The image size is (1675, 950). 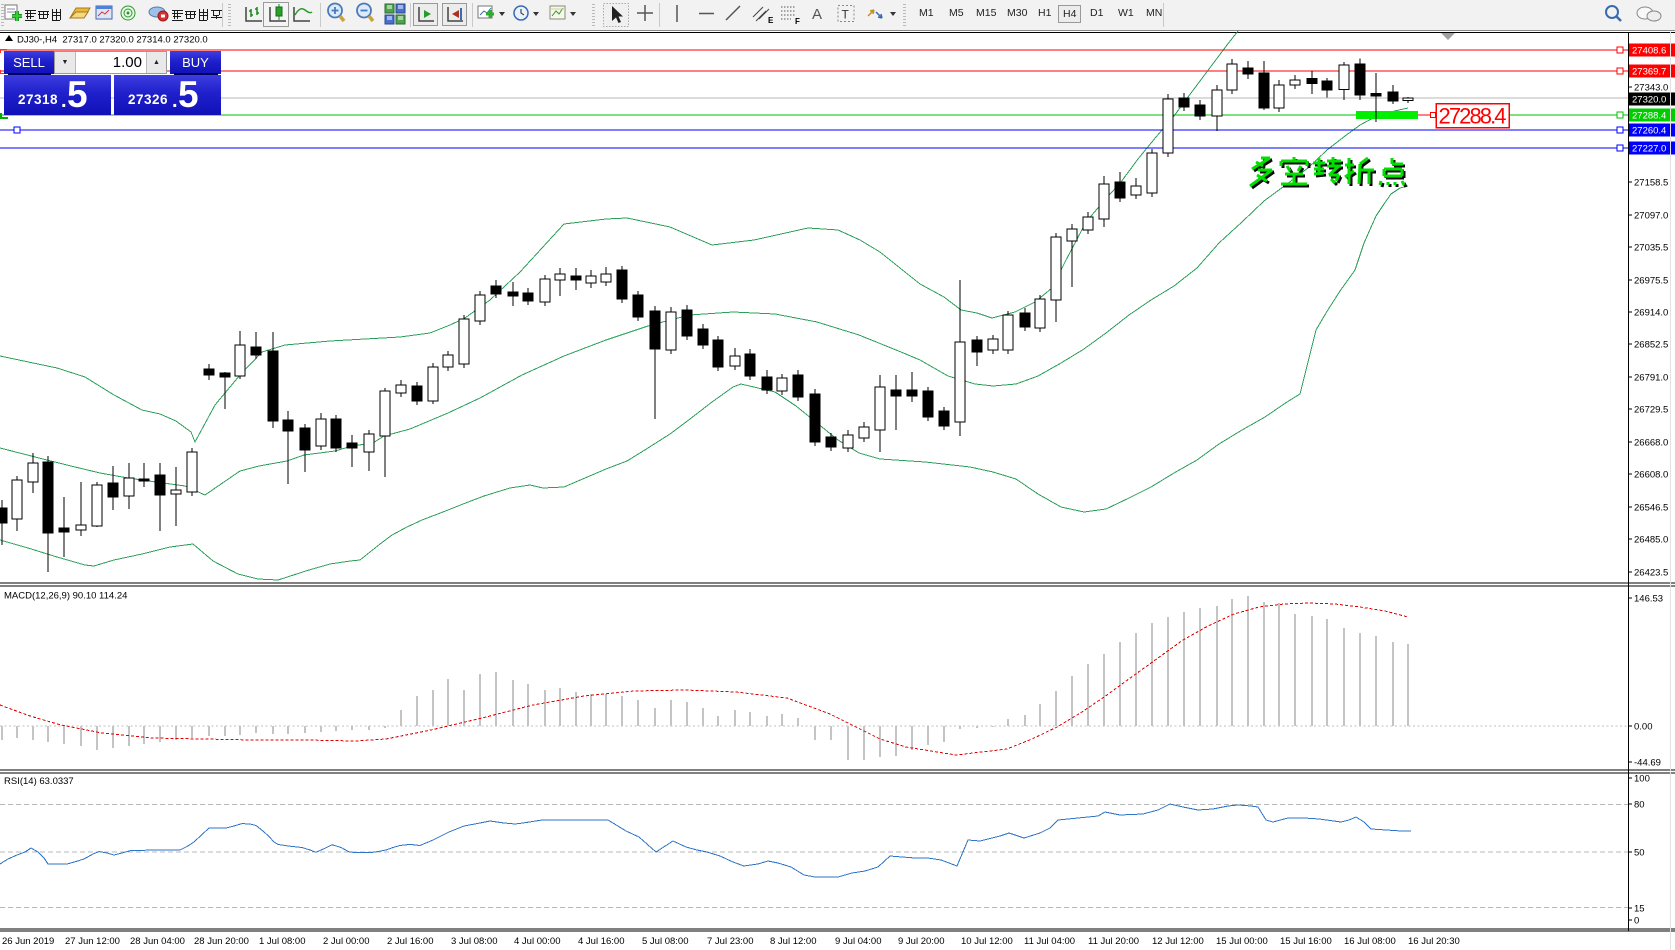 What do you see at coordinates (1639, 853) in the screenshot?
I see `svg-text: 50` at bounding box center [1639, 853].